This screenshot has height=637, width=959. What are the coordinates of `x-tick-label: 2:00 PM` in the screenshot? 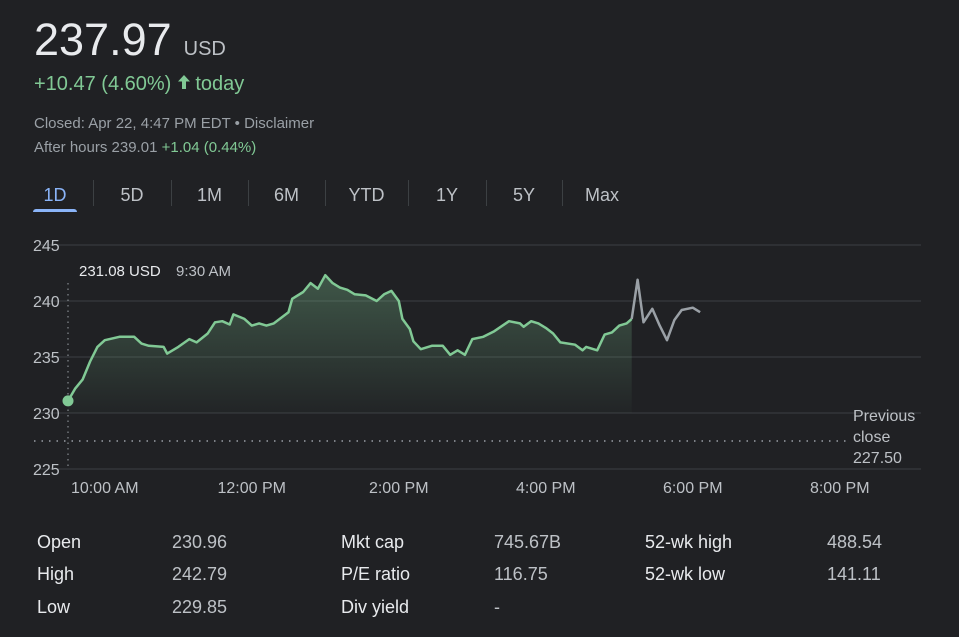 It's located at (399, 488).